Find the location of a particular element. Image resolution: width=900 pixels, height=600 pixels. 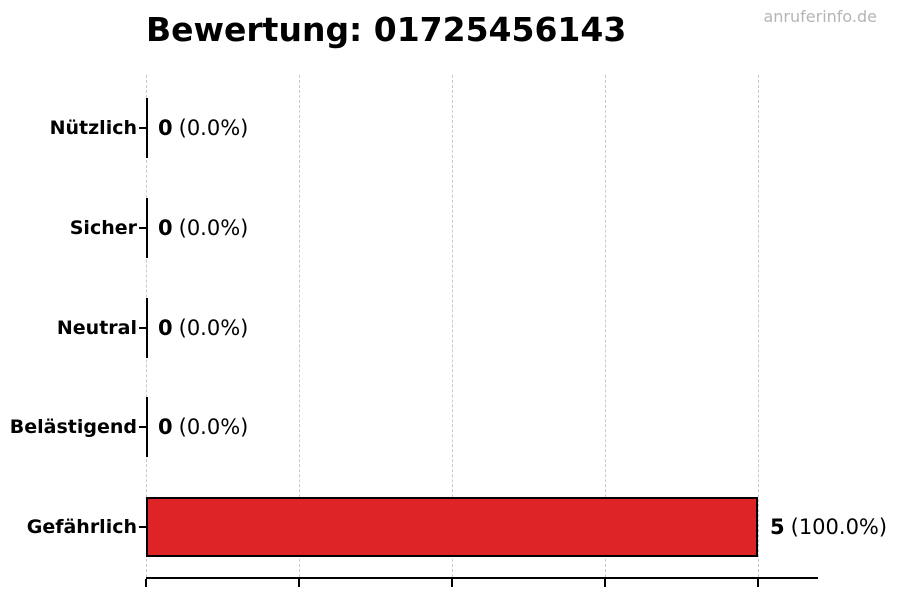

value-label-belaestigend: 0 (0.0%) is located at coordinates (203, 427).